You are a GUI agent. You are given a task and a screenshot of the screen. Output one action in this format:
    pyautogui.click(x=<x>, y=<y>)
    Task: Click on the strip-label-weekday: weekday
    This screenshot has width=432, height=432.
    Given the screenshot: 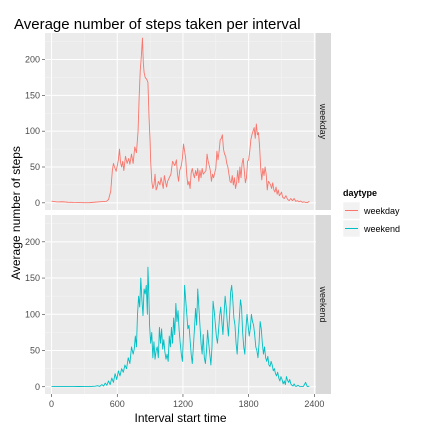 What is the action you would take?
    pyautogui.click(x=323, y=121)
    